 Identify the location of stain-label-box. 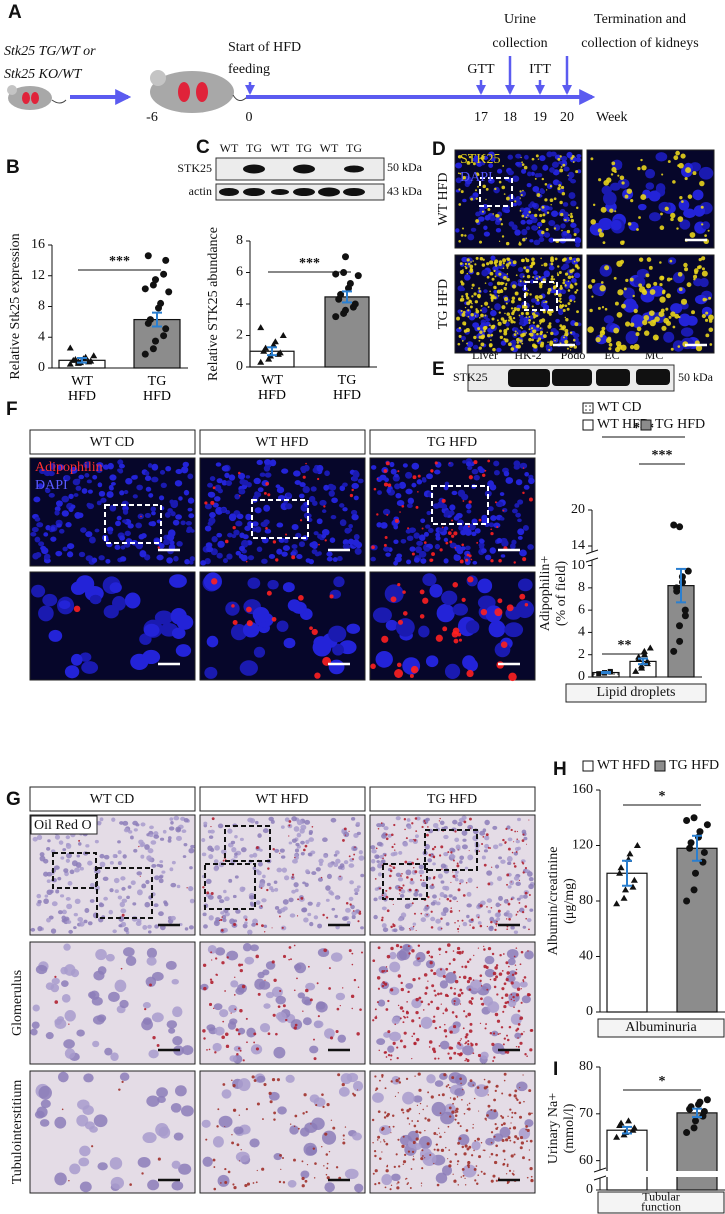
(64, 825).